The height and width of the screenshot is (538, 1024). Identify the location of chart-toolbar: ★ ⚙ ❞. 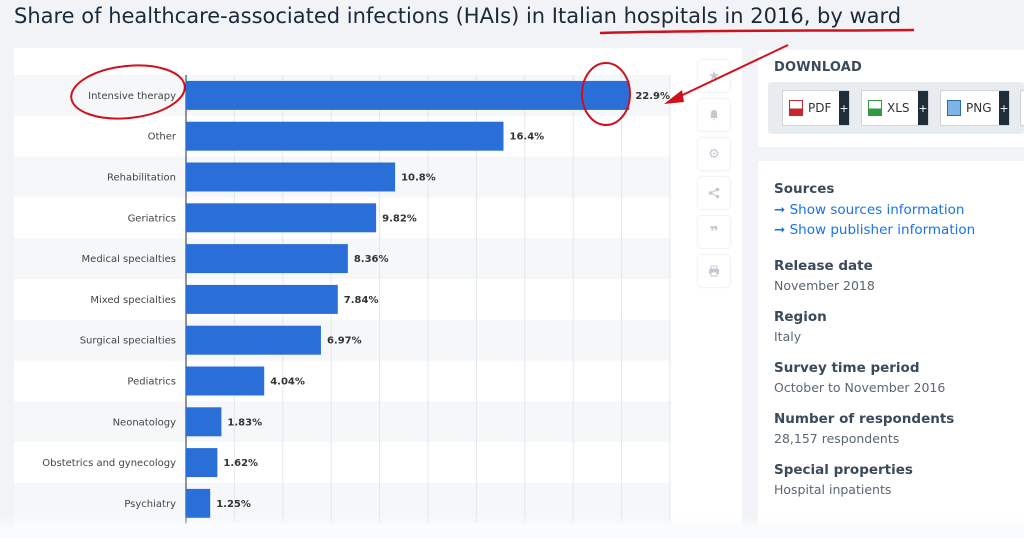
(714, 177).